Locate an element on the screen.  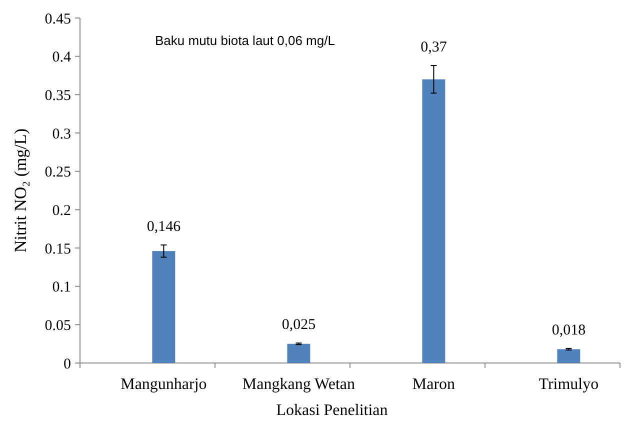
data-label: 0,37 is located at coordinates (434, 48).